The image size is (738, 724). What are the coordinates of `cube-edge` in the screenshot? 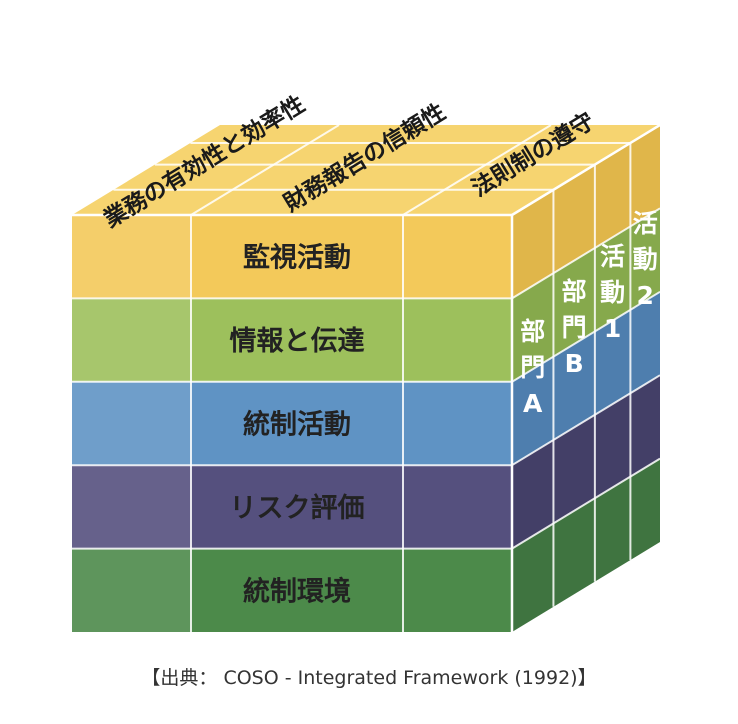 It's located at (586, 170).